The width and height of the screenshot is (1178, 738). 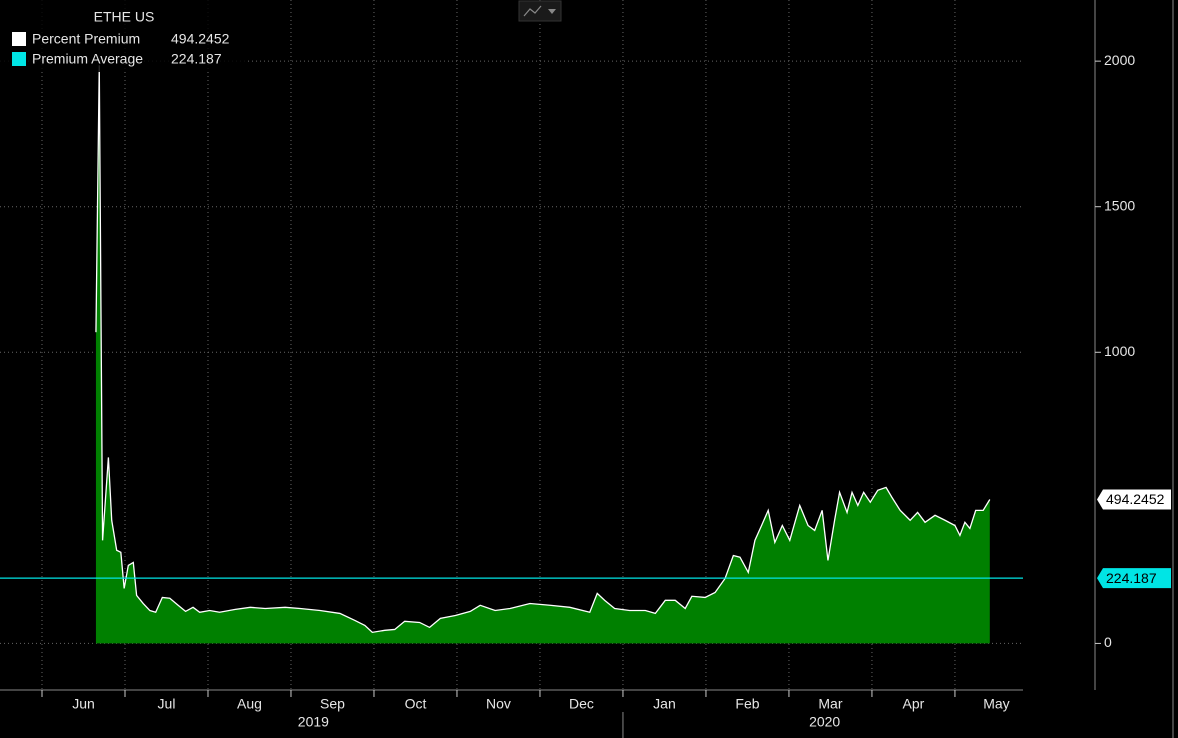 I want to click on x-tick-label: Jul, so click(x=167, y=704).